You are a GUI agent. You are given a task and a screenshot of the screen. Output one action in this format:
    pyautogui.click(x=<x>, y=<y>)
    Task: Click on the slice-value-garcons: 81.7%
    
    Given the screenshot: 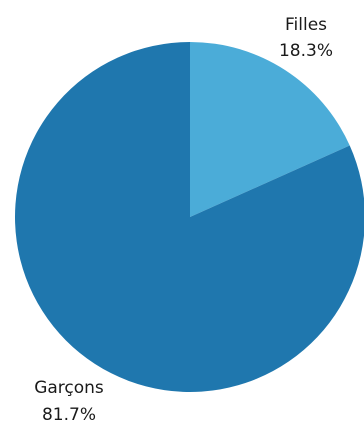 What is the action you would take?
    pyautogui.click(x=69, y=414)
    